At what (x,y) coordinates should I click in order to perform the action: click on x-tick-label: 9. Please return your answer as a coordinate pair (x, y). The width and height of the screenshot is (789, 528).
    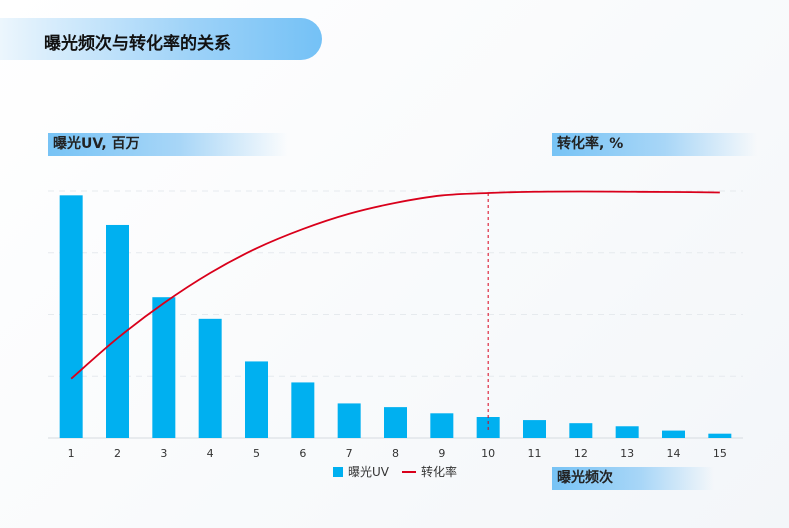
    Looking at the image, I should click on (441, 453).